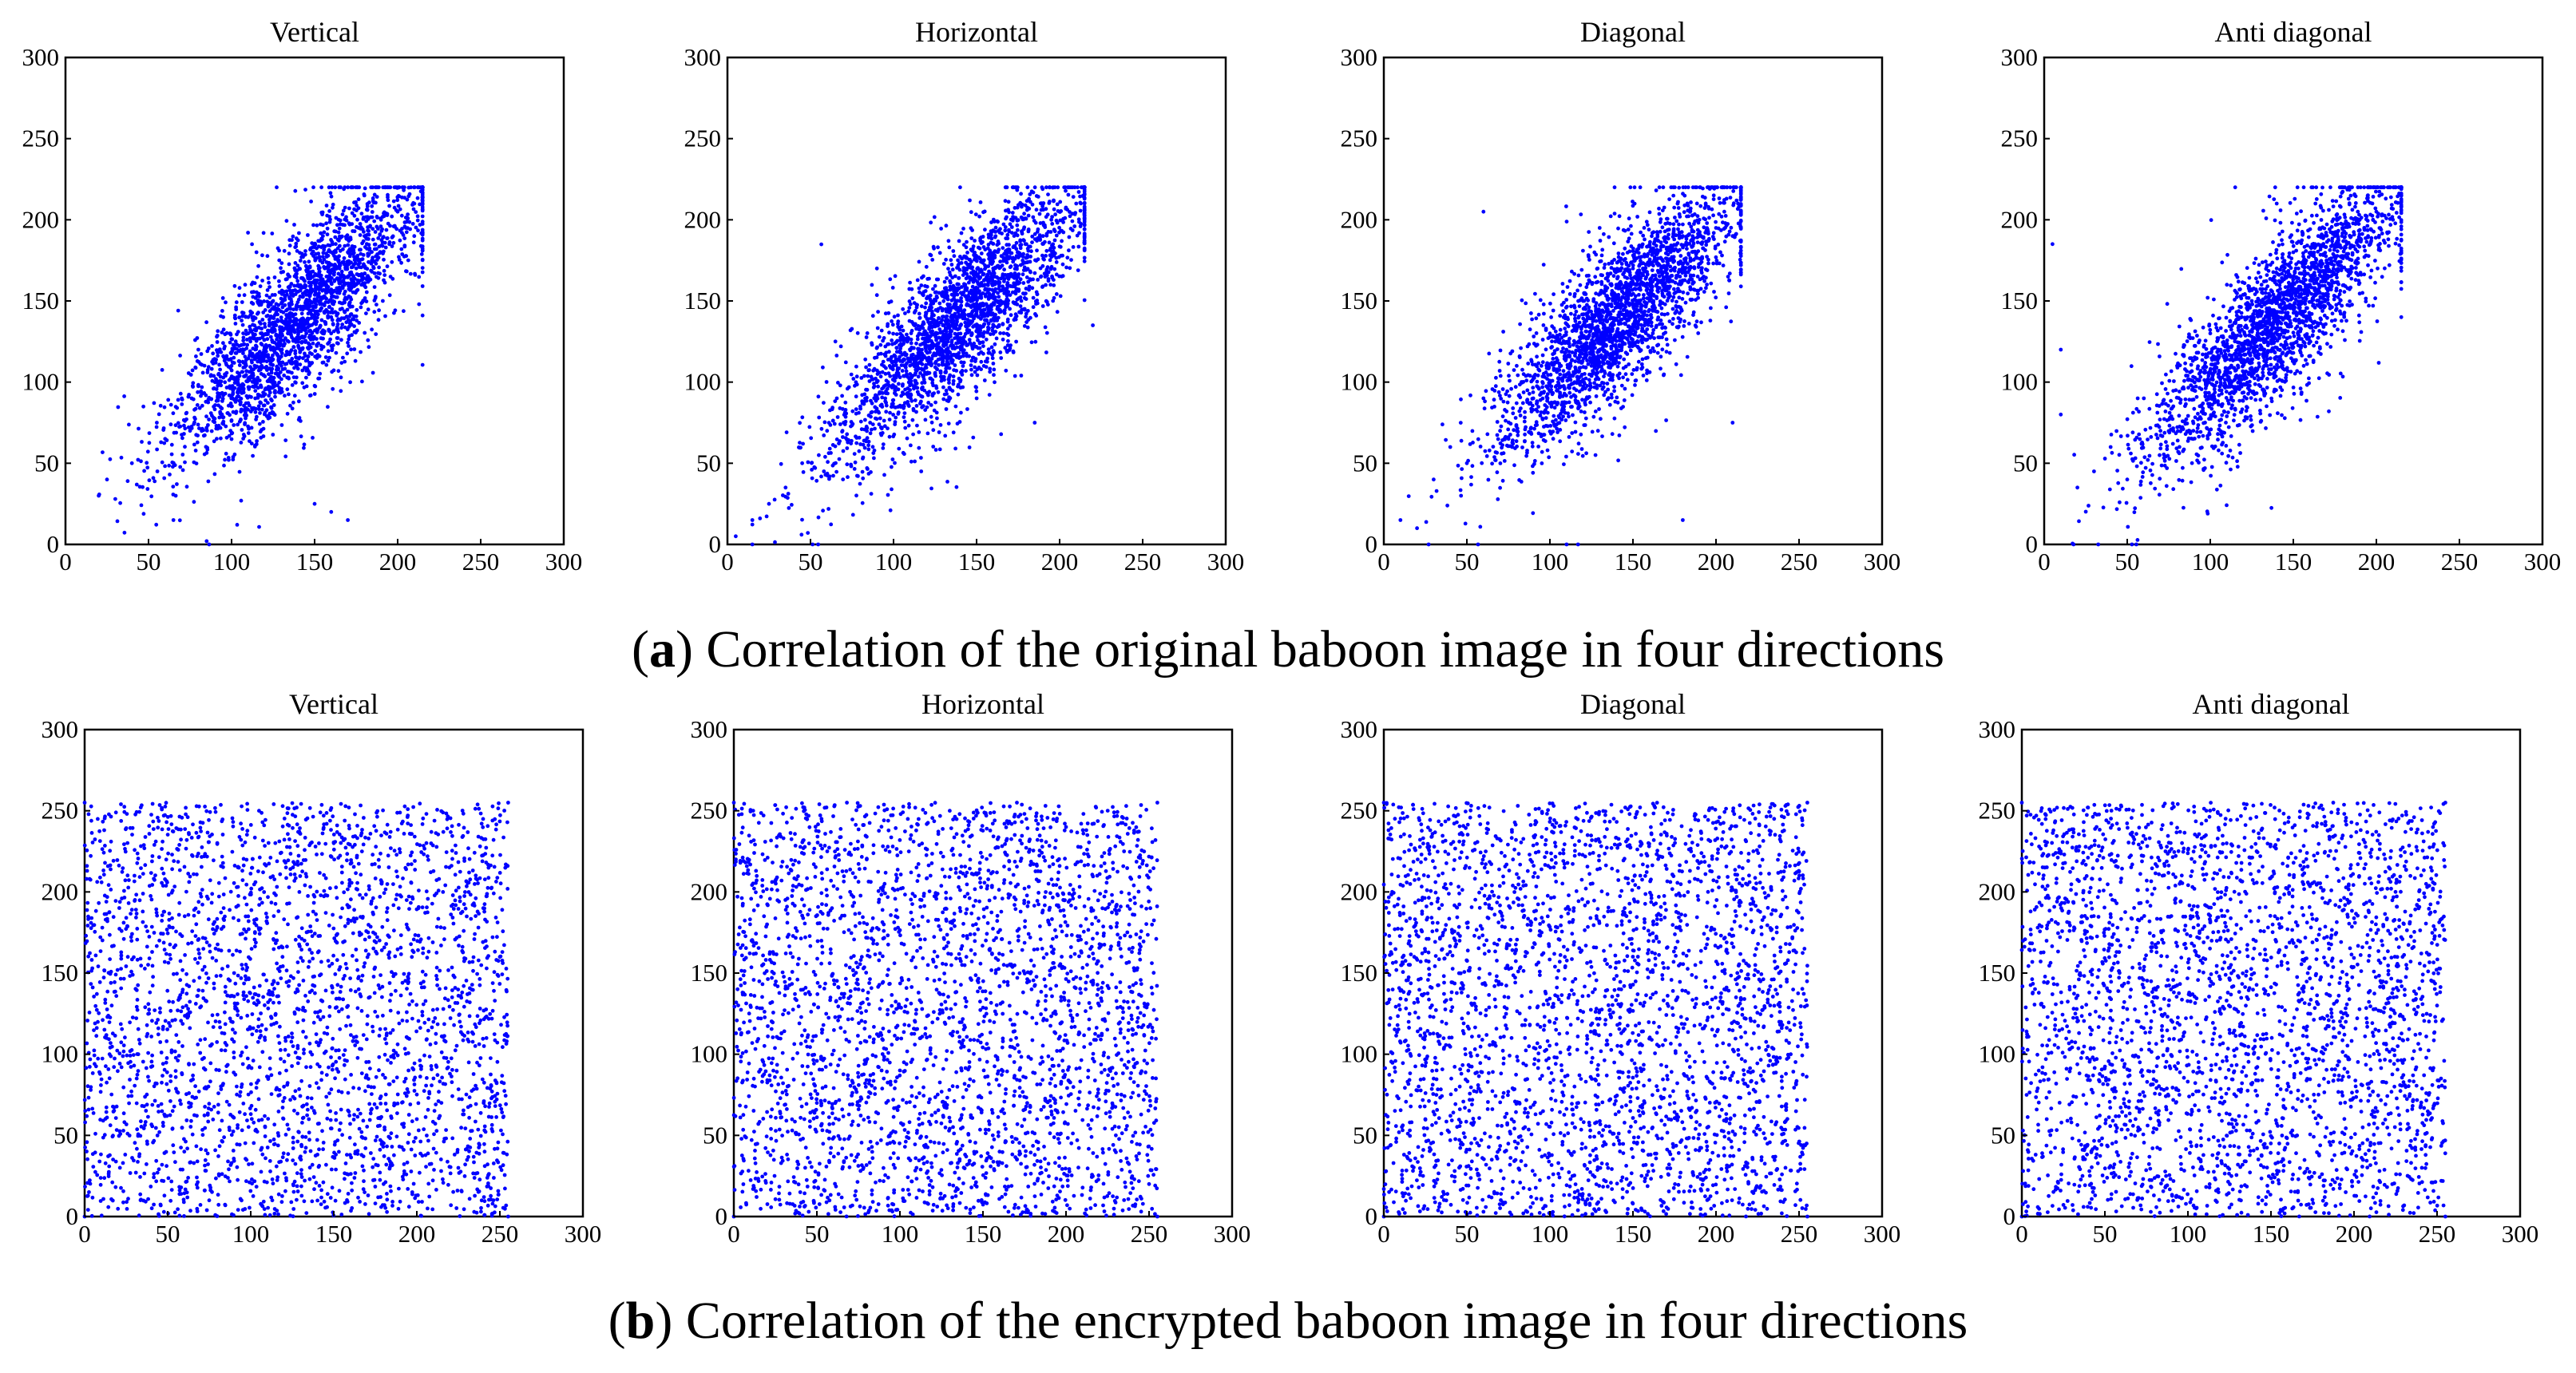 This screenshot has height=1373, width=2576. What do you see at coordinates (1570, 366) in the screenshot?
I see `scatter-points` at bounding box center [1570, 366].